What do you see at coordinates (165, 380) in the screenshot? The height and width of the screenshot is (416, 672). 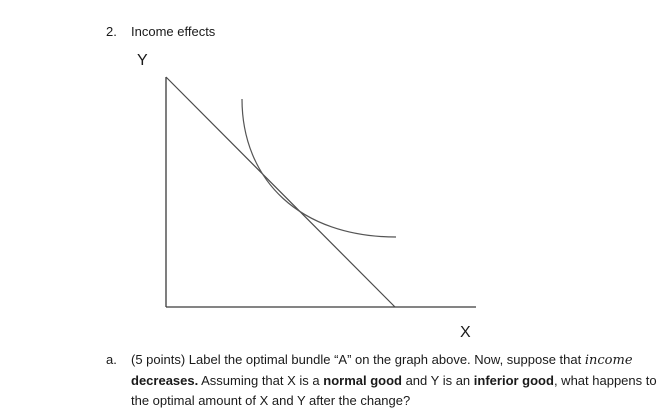 I see `part-a-decreases: decreases.` at bounding box center [165, 380].